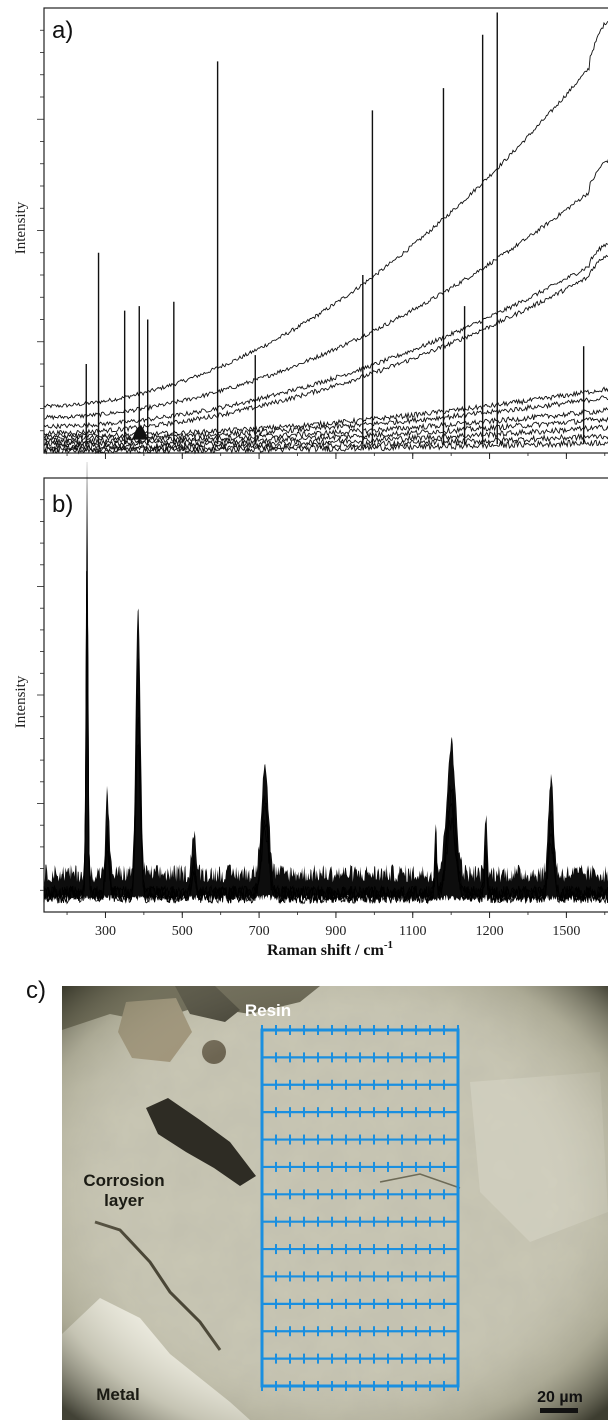 Image resolution: width=608 pixels, height=1420 pixels. I want to click on panel-c-letter: c), so click(36, 990).